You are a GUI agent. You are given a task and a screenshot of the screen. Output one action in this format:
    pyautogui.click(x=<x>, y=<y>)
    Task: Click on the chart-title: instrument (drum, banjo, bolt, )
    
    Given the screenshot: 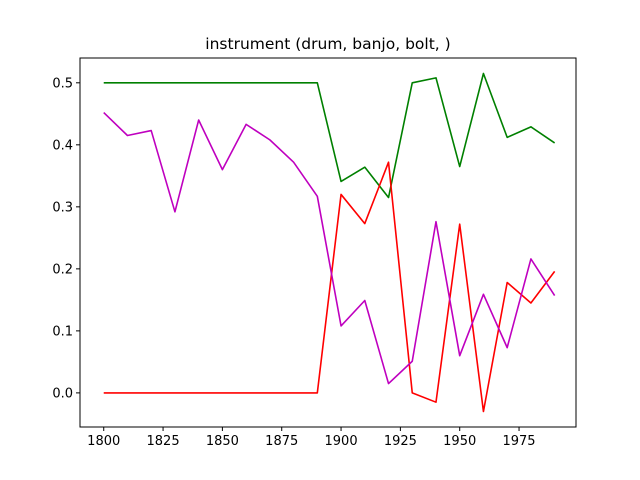 What is the action you would take?
    pyautogui.click(x=327, y=44)
    